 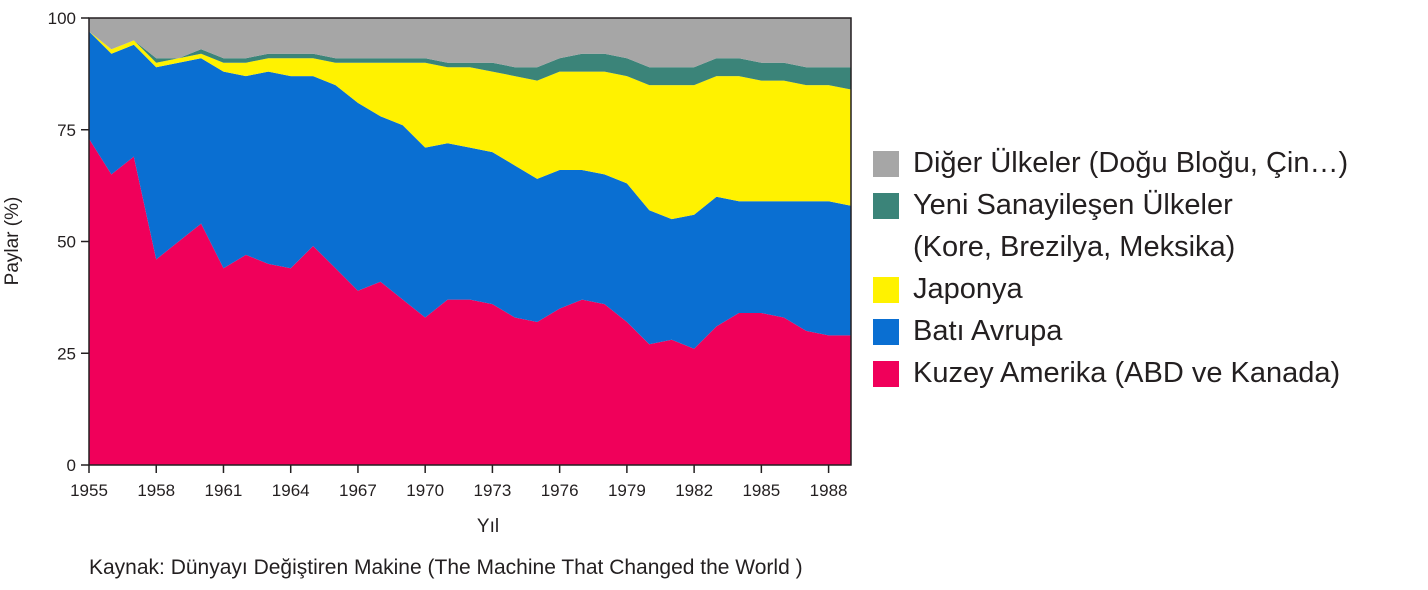 What do you see at coordinates (886, 290) in the screenshot?
I see `legend-swatch-japonya` at bounding box center [886, 290].